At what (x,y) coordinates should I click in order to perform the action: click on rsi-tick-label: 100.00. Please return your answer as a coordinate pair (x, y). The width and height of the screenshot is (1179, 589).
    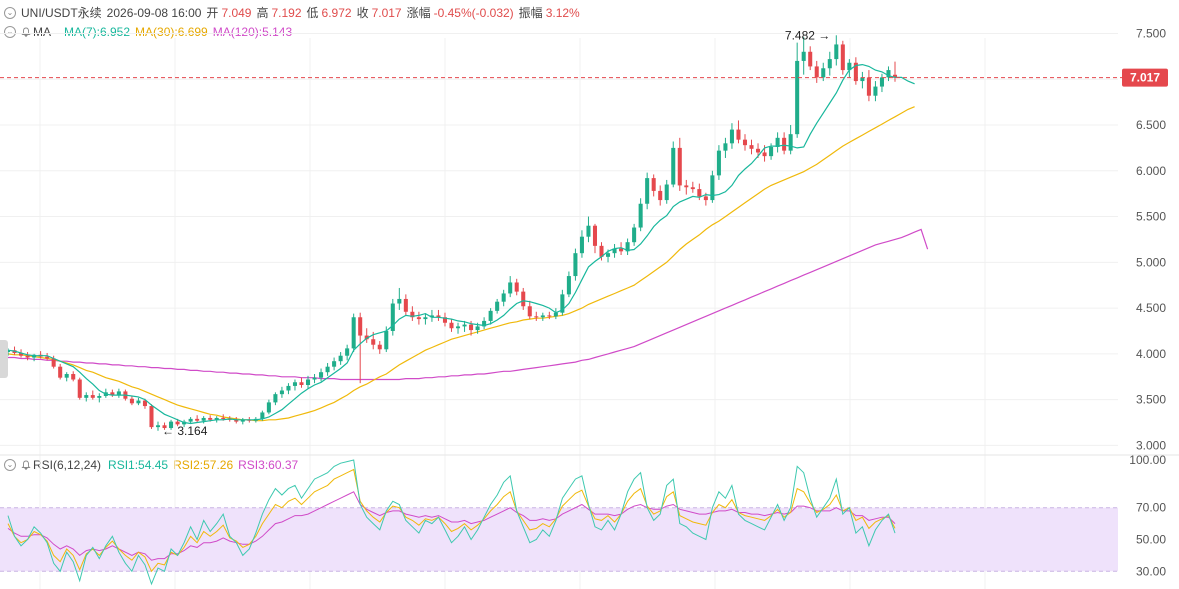
    Looking at the image, I should click on (1147, 460).